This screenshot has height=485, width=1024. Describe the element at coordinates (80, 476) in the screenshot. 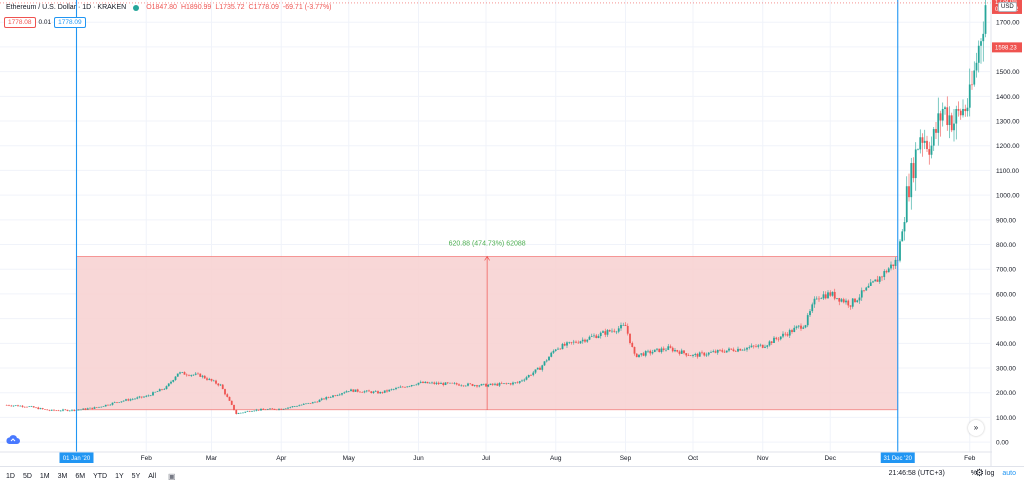

I see `range-6m-button: 6M` at that location.